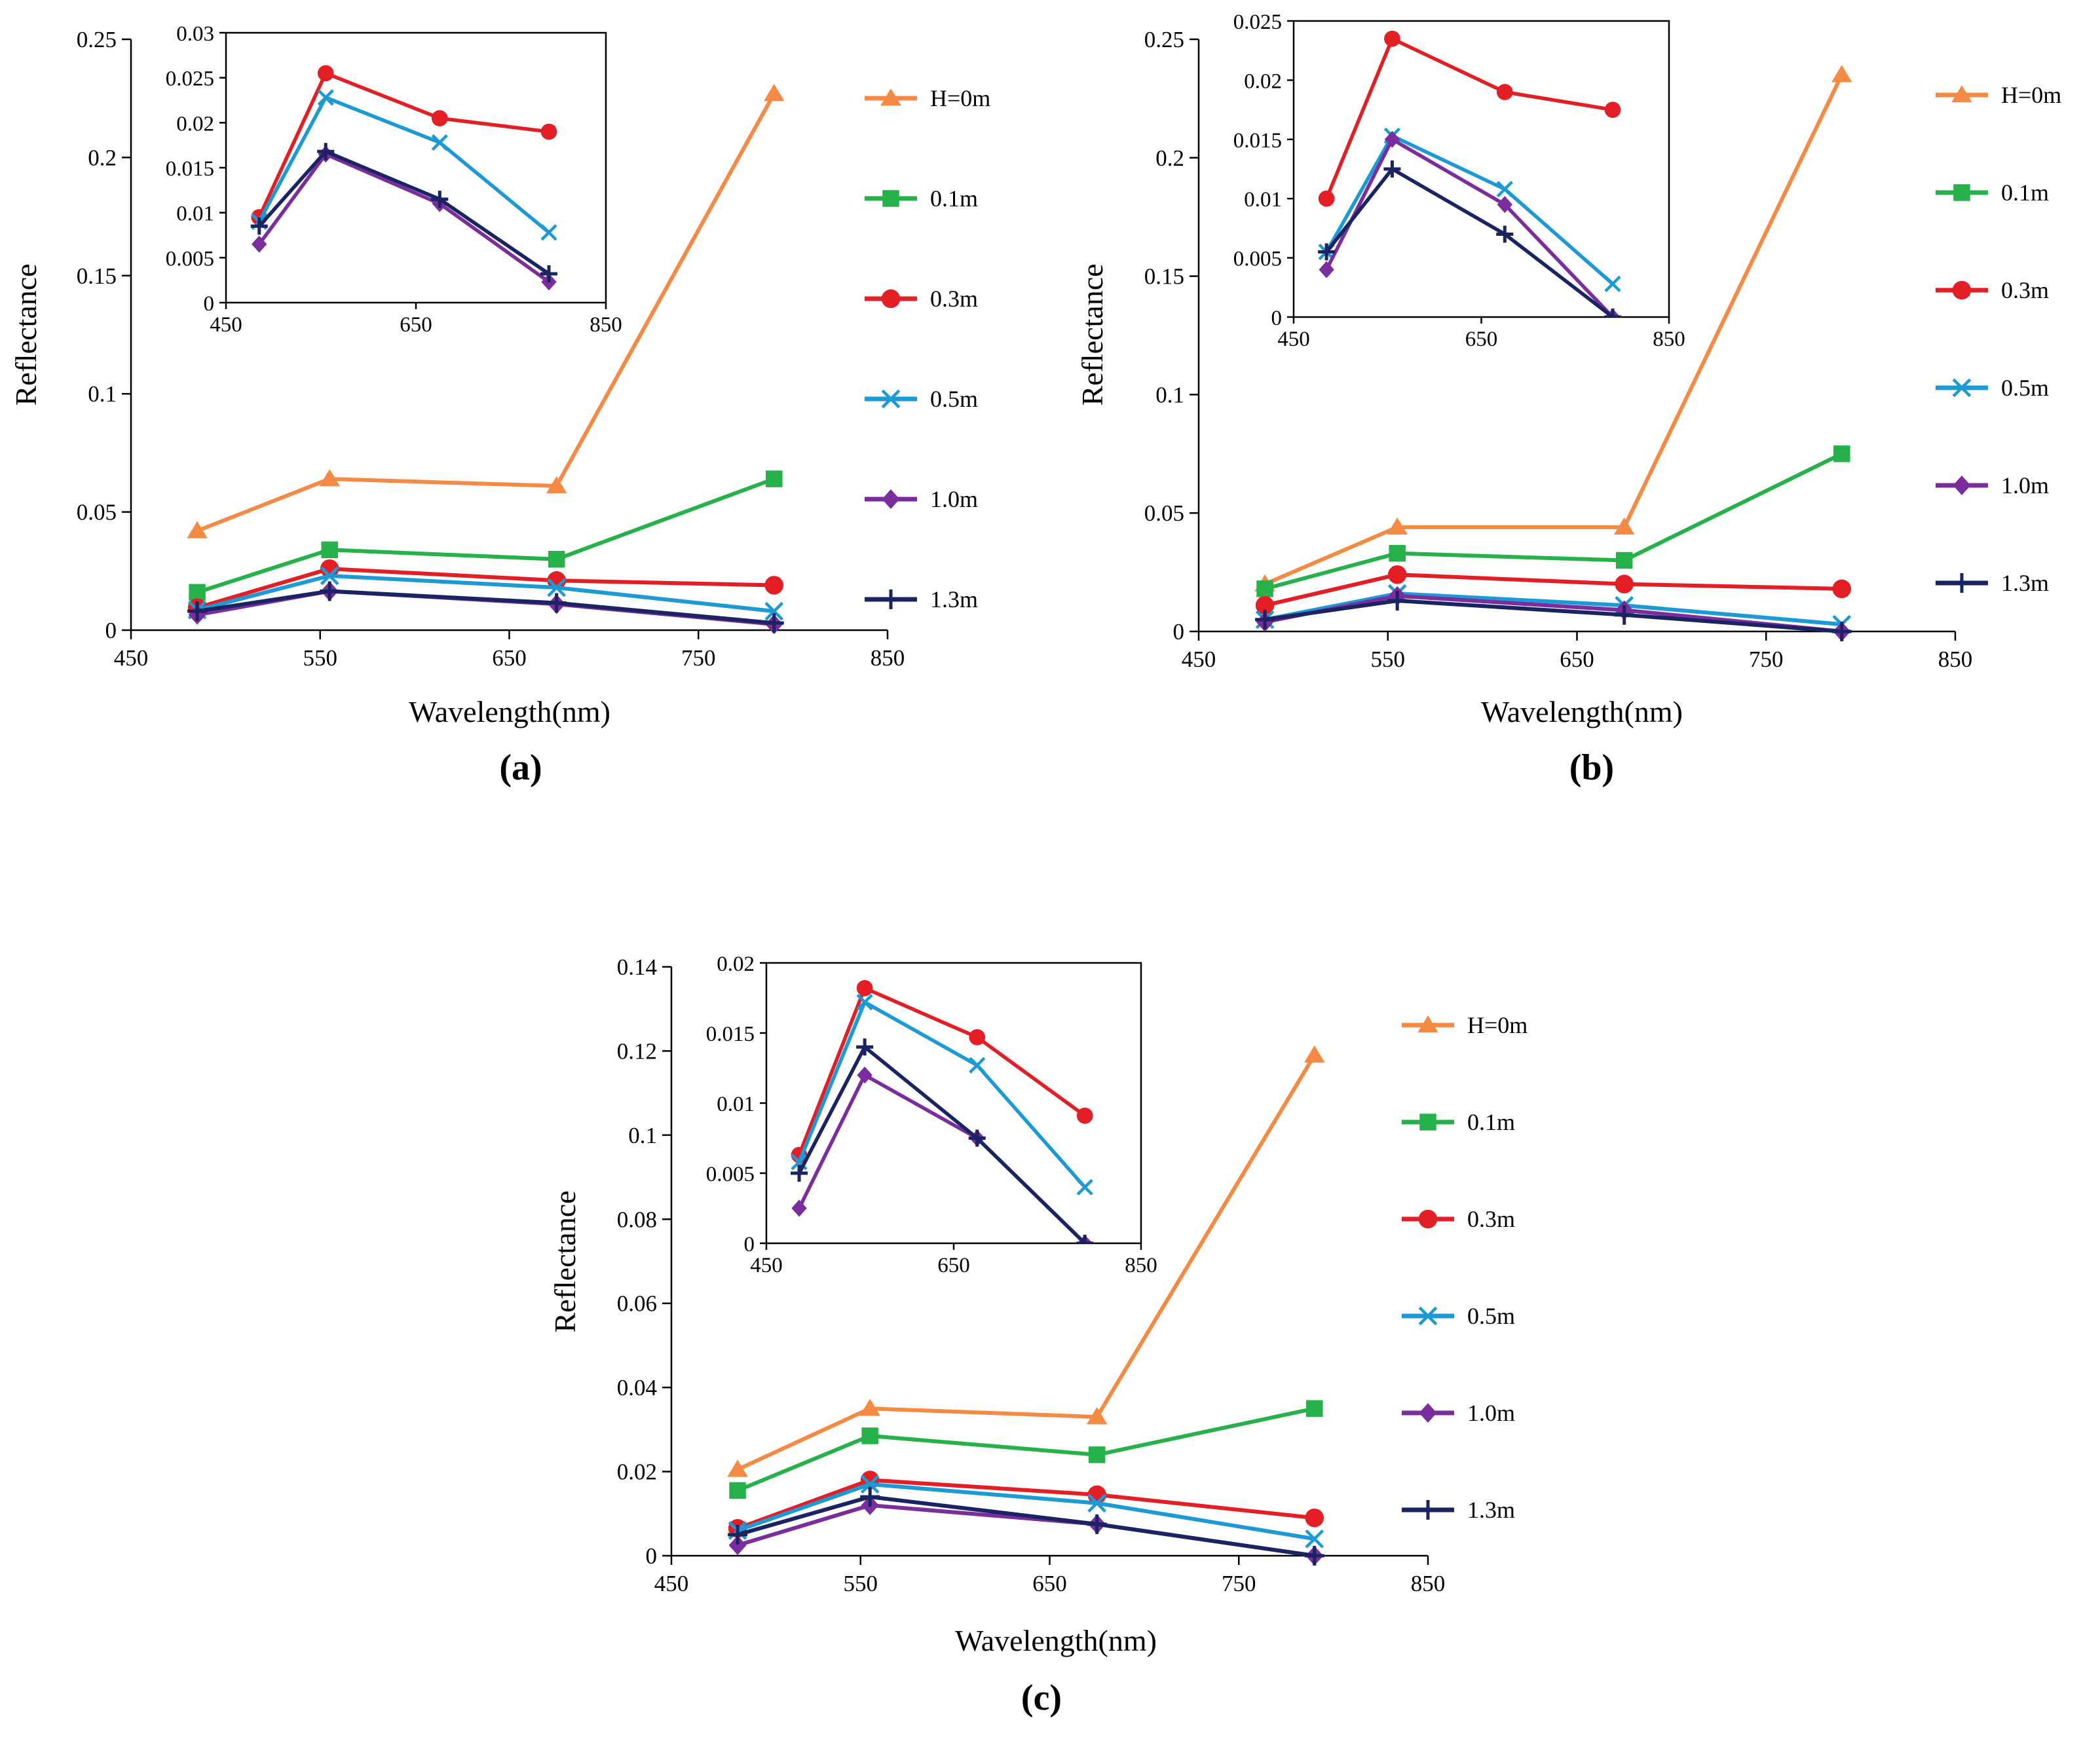 The image size is (2100, 1747). I want to click on y-tick-label: 0.06, so click(637, 1304).